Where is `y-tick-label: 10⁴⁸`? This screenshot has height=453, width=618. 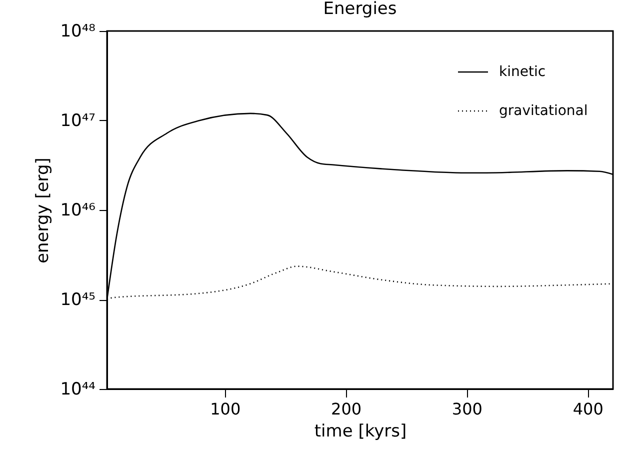
y-tick-label: 10⁴⁸ is located at coordinates (78, 32).